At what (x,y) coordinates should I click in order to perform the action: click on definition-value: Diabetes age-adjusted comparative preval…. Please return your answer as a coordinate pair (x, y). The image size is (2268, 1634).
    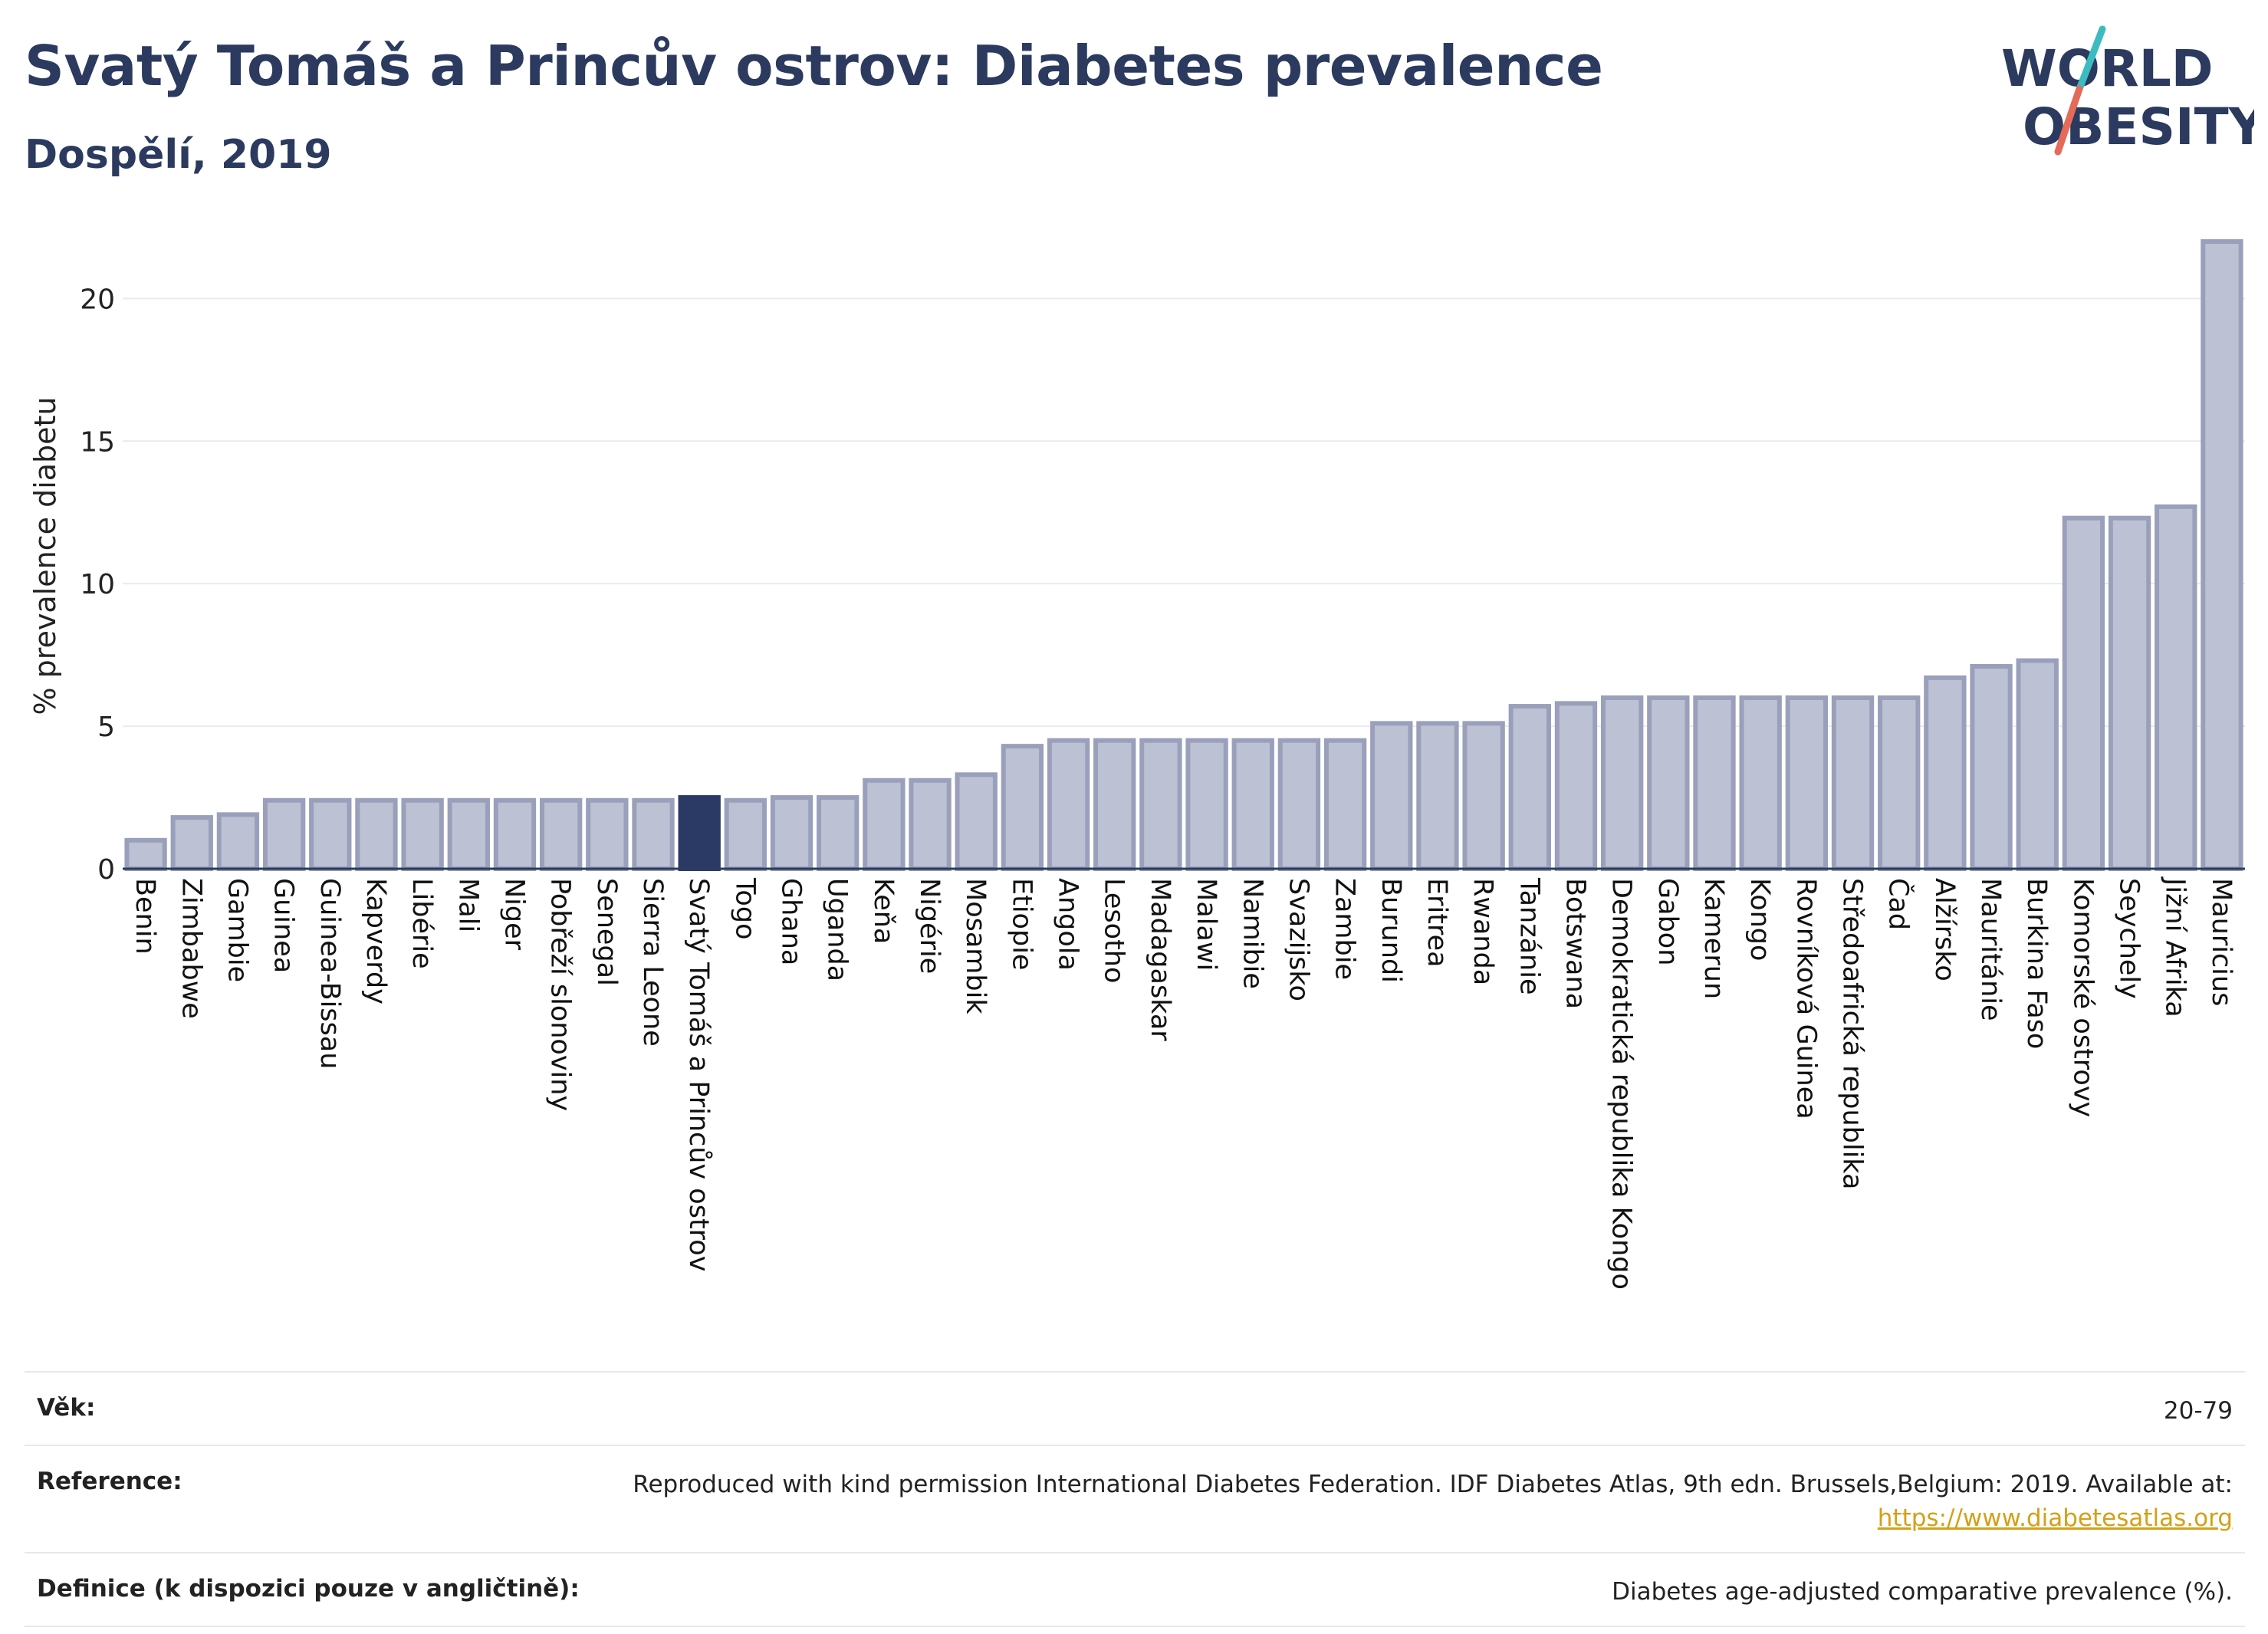
    Looking at the image, I should click on (1922, 1592).